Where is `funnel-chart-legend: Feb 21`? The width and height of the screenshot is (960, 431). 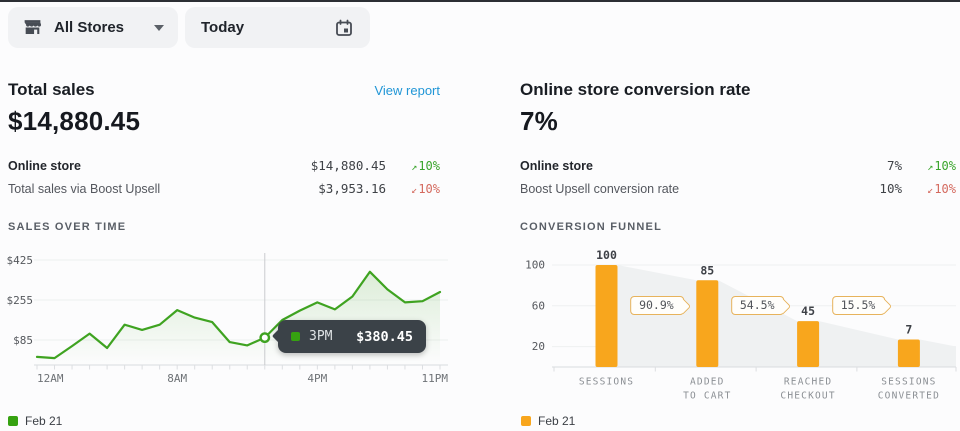
funnel-chart-legend: Feb 21 is located at coordinates (548, 421).